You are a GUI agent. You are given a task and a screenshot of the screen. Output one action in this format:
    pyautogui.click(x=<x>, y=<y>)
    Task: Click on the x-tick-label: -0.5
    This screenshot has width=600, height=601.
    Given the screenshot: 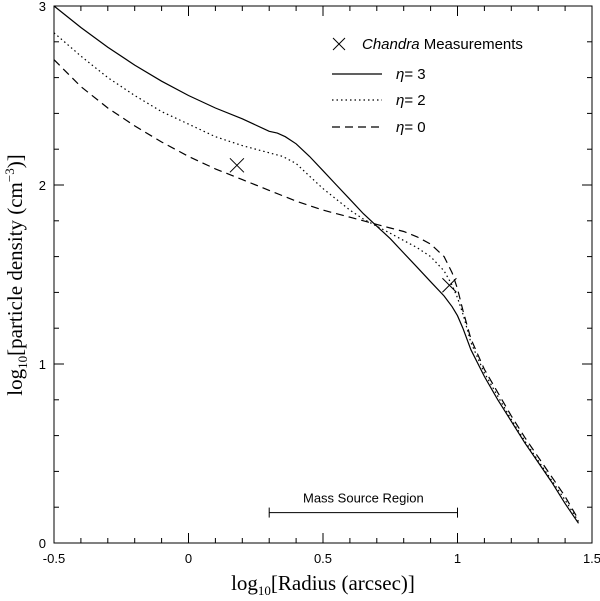 What is the action you would take?
    pyautogui.click(x=54, y=558)
    